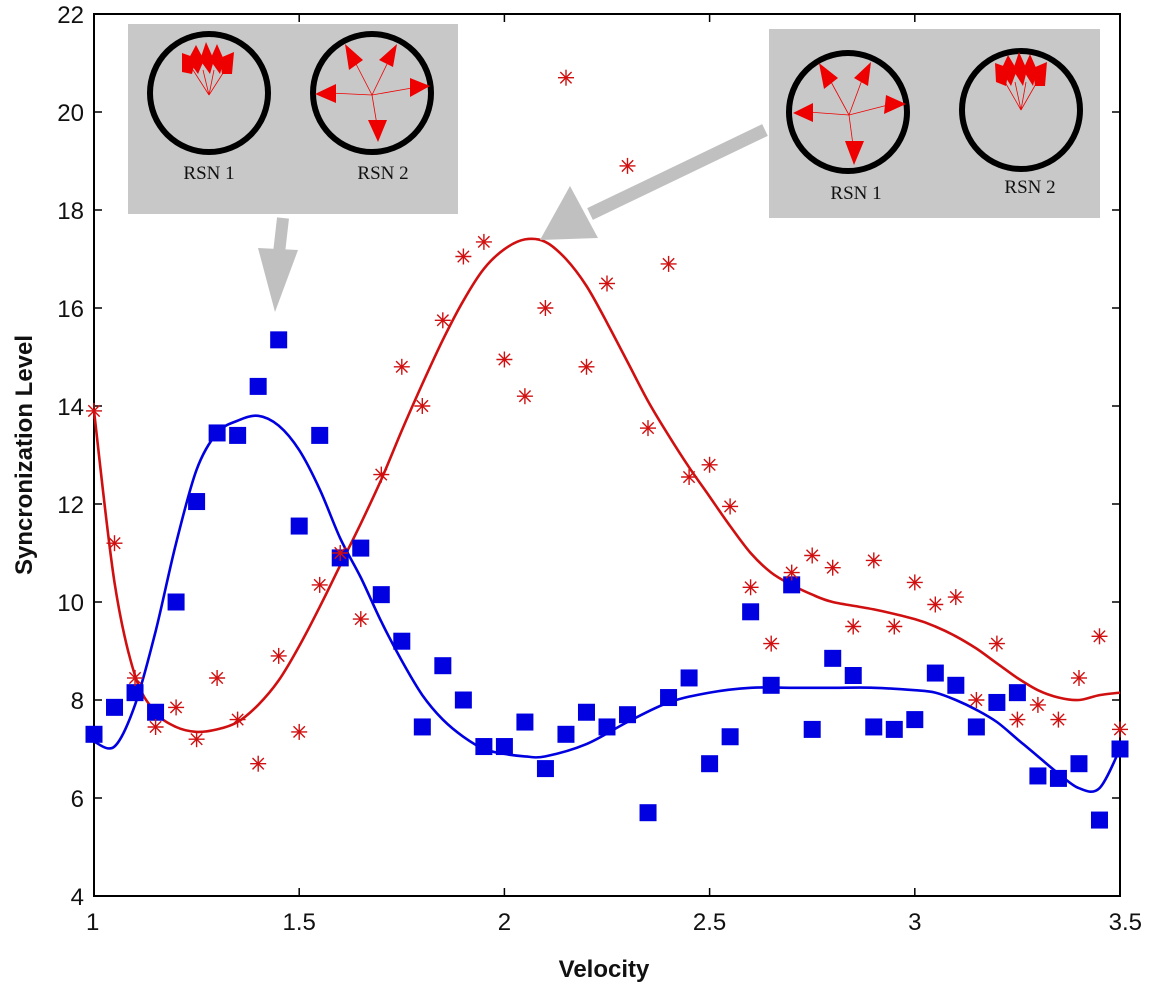  Describe the element at coordinates (208, 173) in the screenshot. I see `inset-left-rsn1-label: RSN 1` at that location.